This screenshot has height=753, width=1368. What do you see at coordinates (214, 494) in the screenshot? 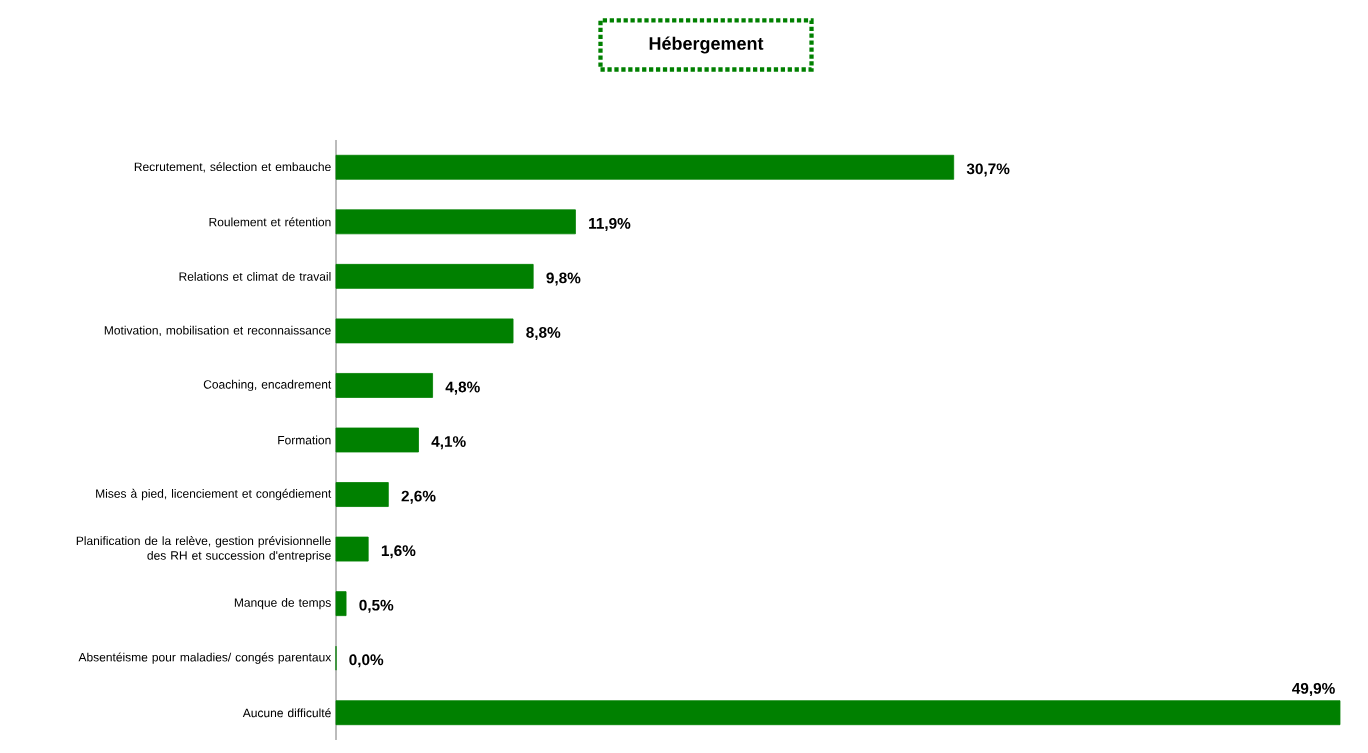
I see `y-tick-label: Mises à pied, licenciement et congédiement` at bounding box center [214, 494].